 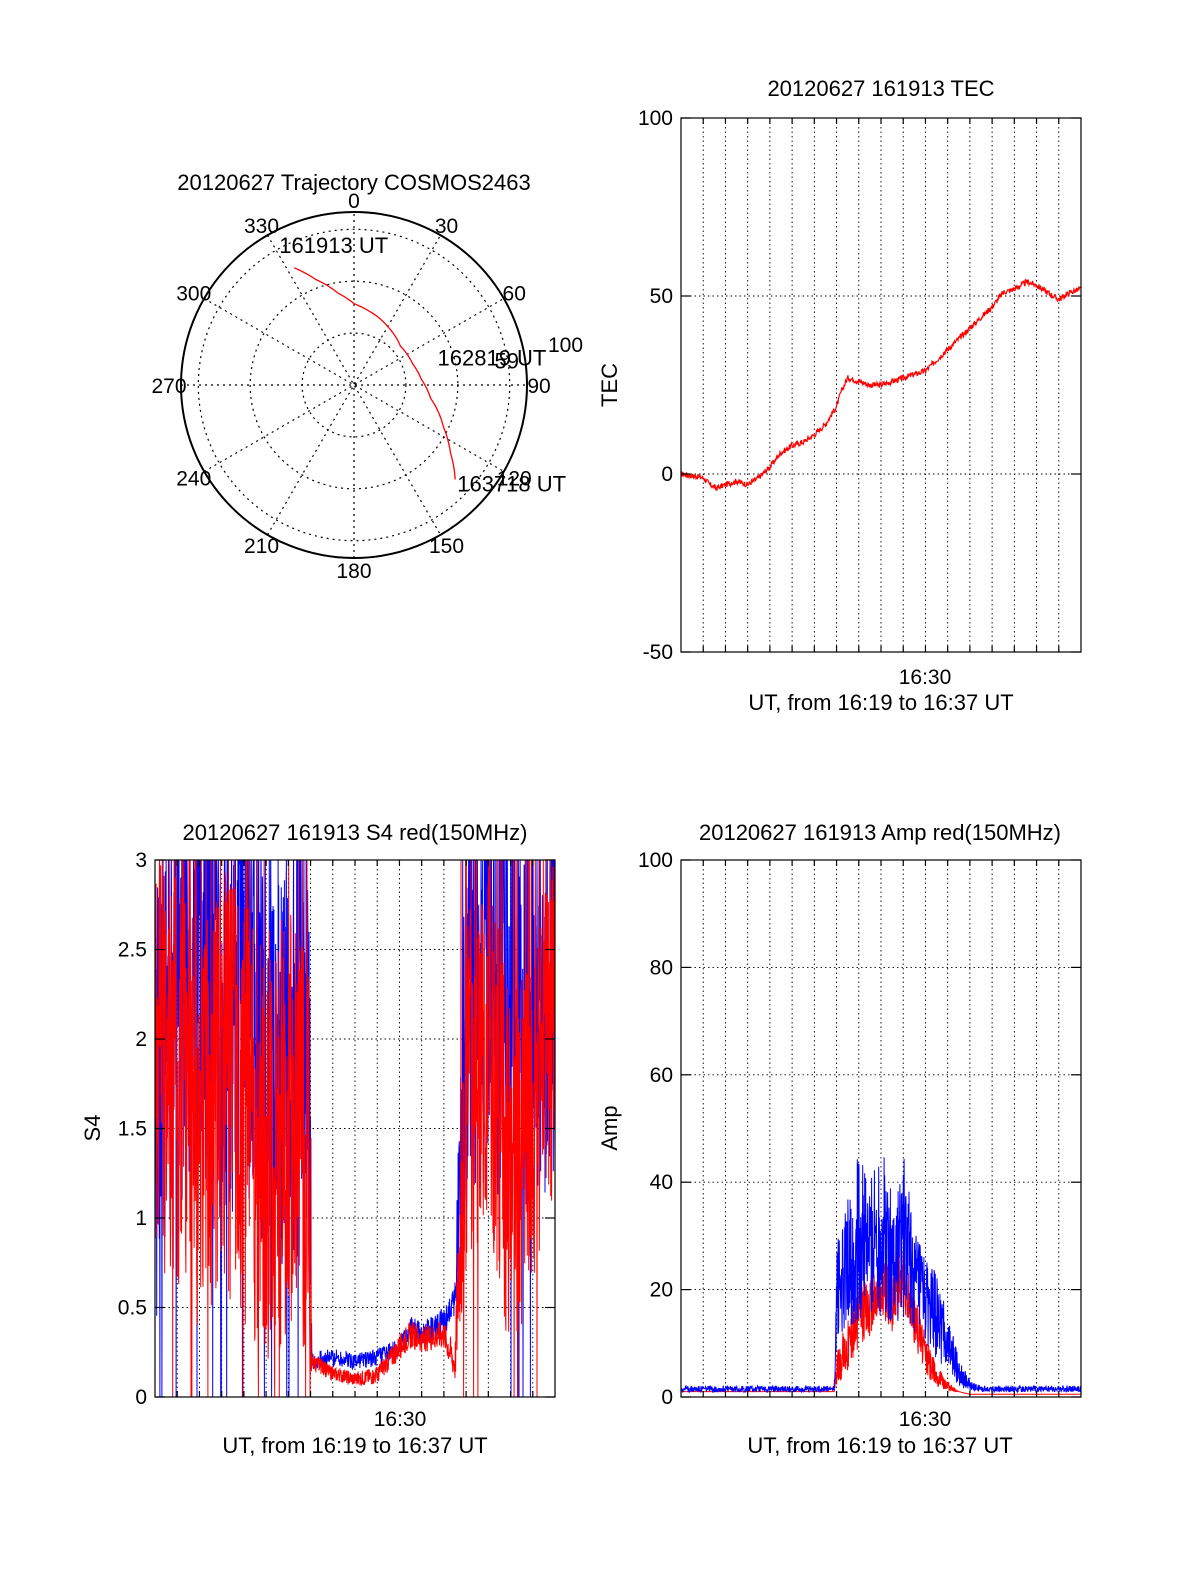 What do you see at coordinates (925, 1419) in the screenshot?
I see `amp-x-tick-label: 16:30` at bounding box center [925, 1419].